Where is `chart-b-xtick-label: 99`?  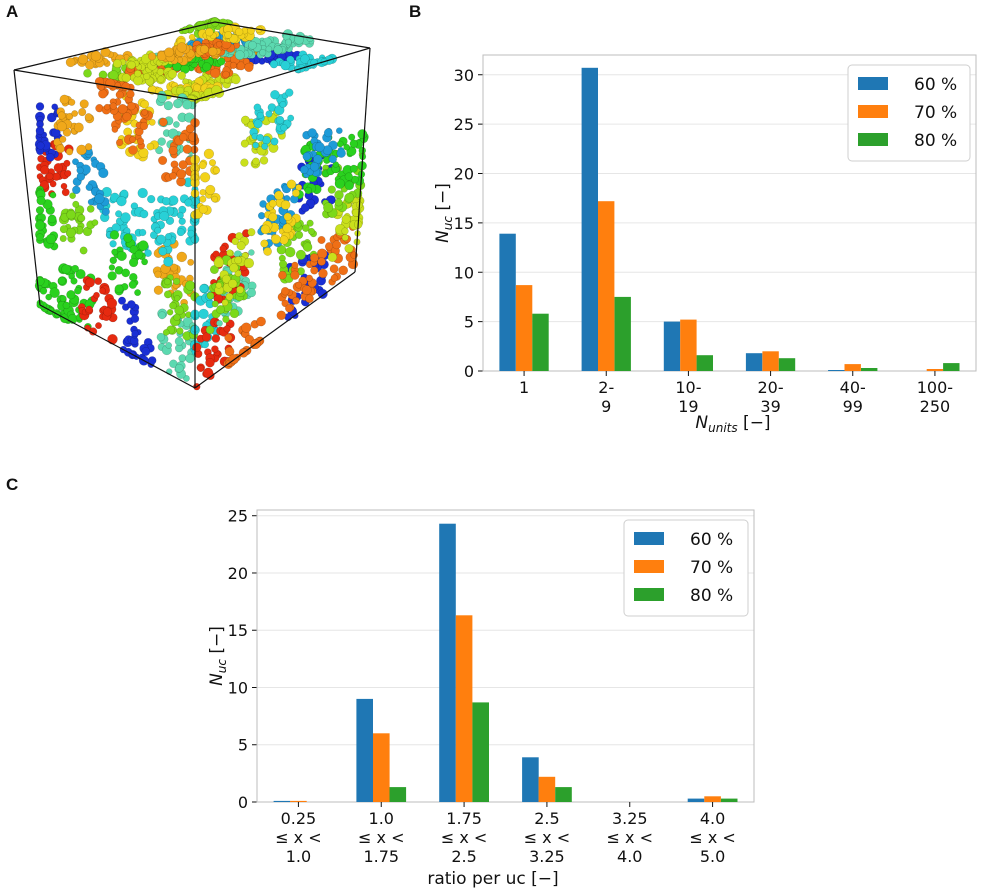
chart-b-xtick-label: 99 is located at coordinates (853, 406).